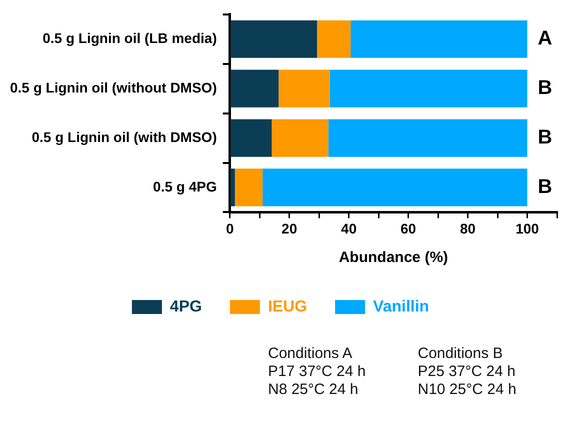  What do you see at coordinates (401, 307) in the screenshot?
I see `legend-label: Vanillin` at bounding box center [401, 307].